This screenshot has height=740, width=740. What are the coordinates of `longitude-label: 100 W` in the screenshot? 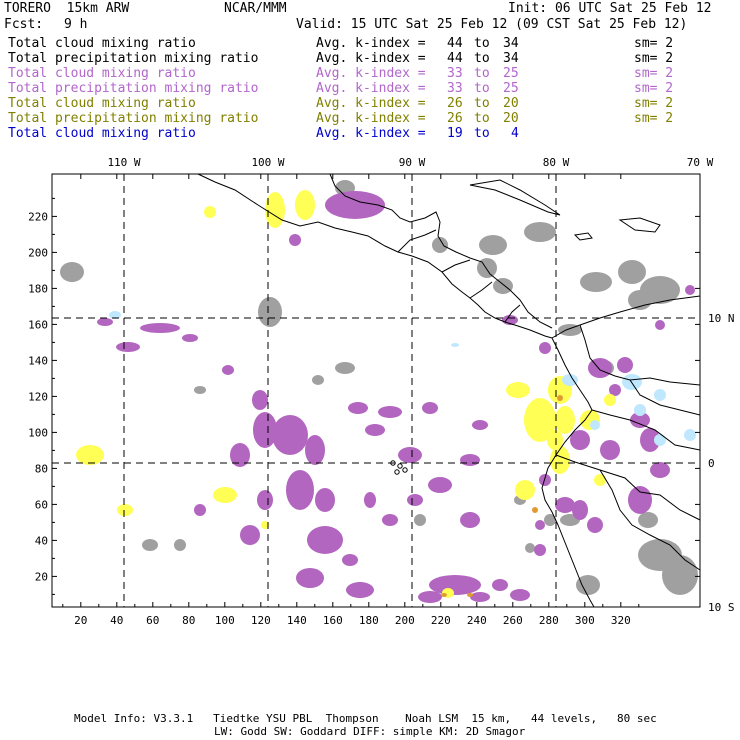 It's located at (267, 162).